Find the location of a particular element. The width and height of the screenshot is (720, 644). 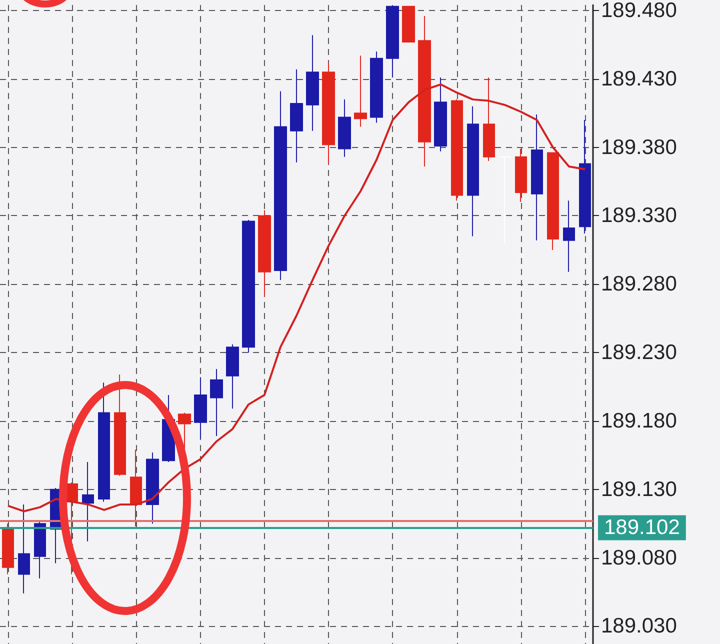

y-tick-label: 189.480 is located at coordinates (639, 11).